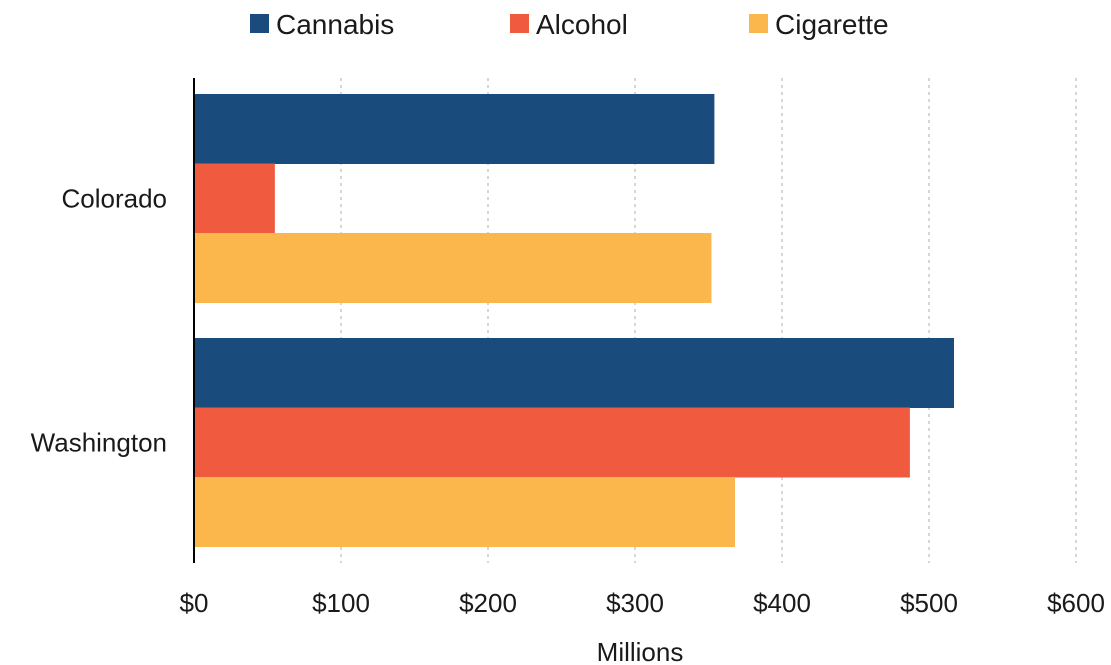 The image size is (1111, 665). I want to click on legend-label: Cigarette, so click(832, 24).